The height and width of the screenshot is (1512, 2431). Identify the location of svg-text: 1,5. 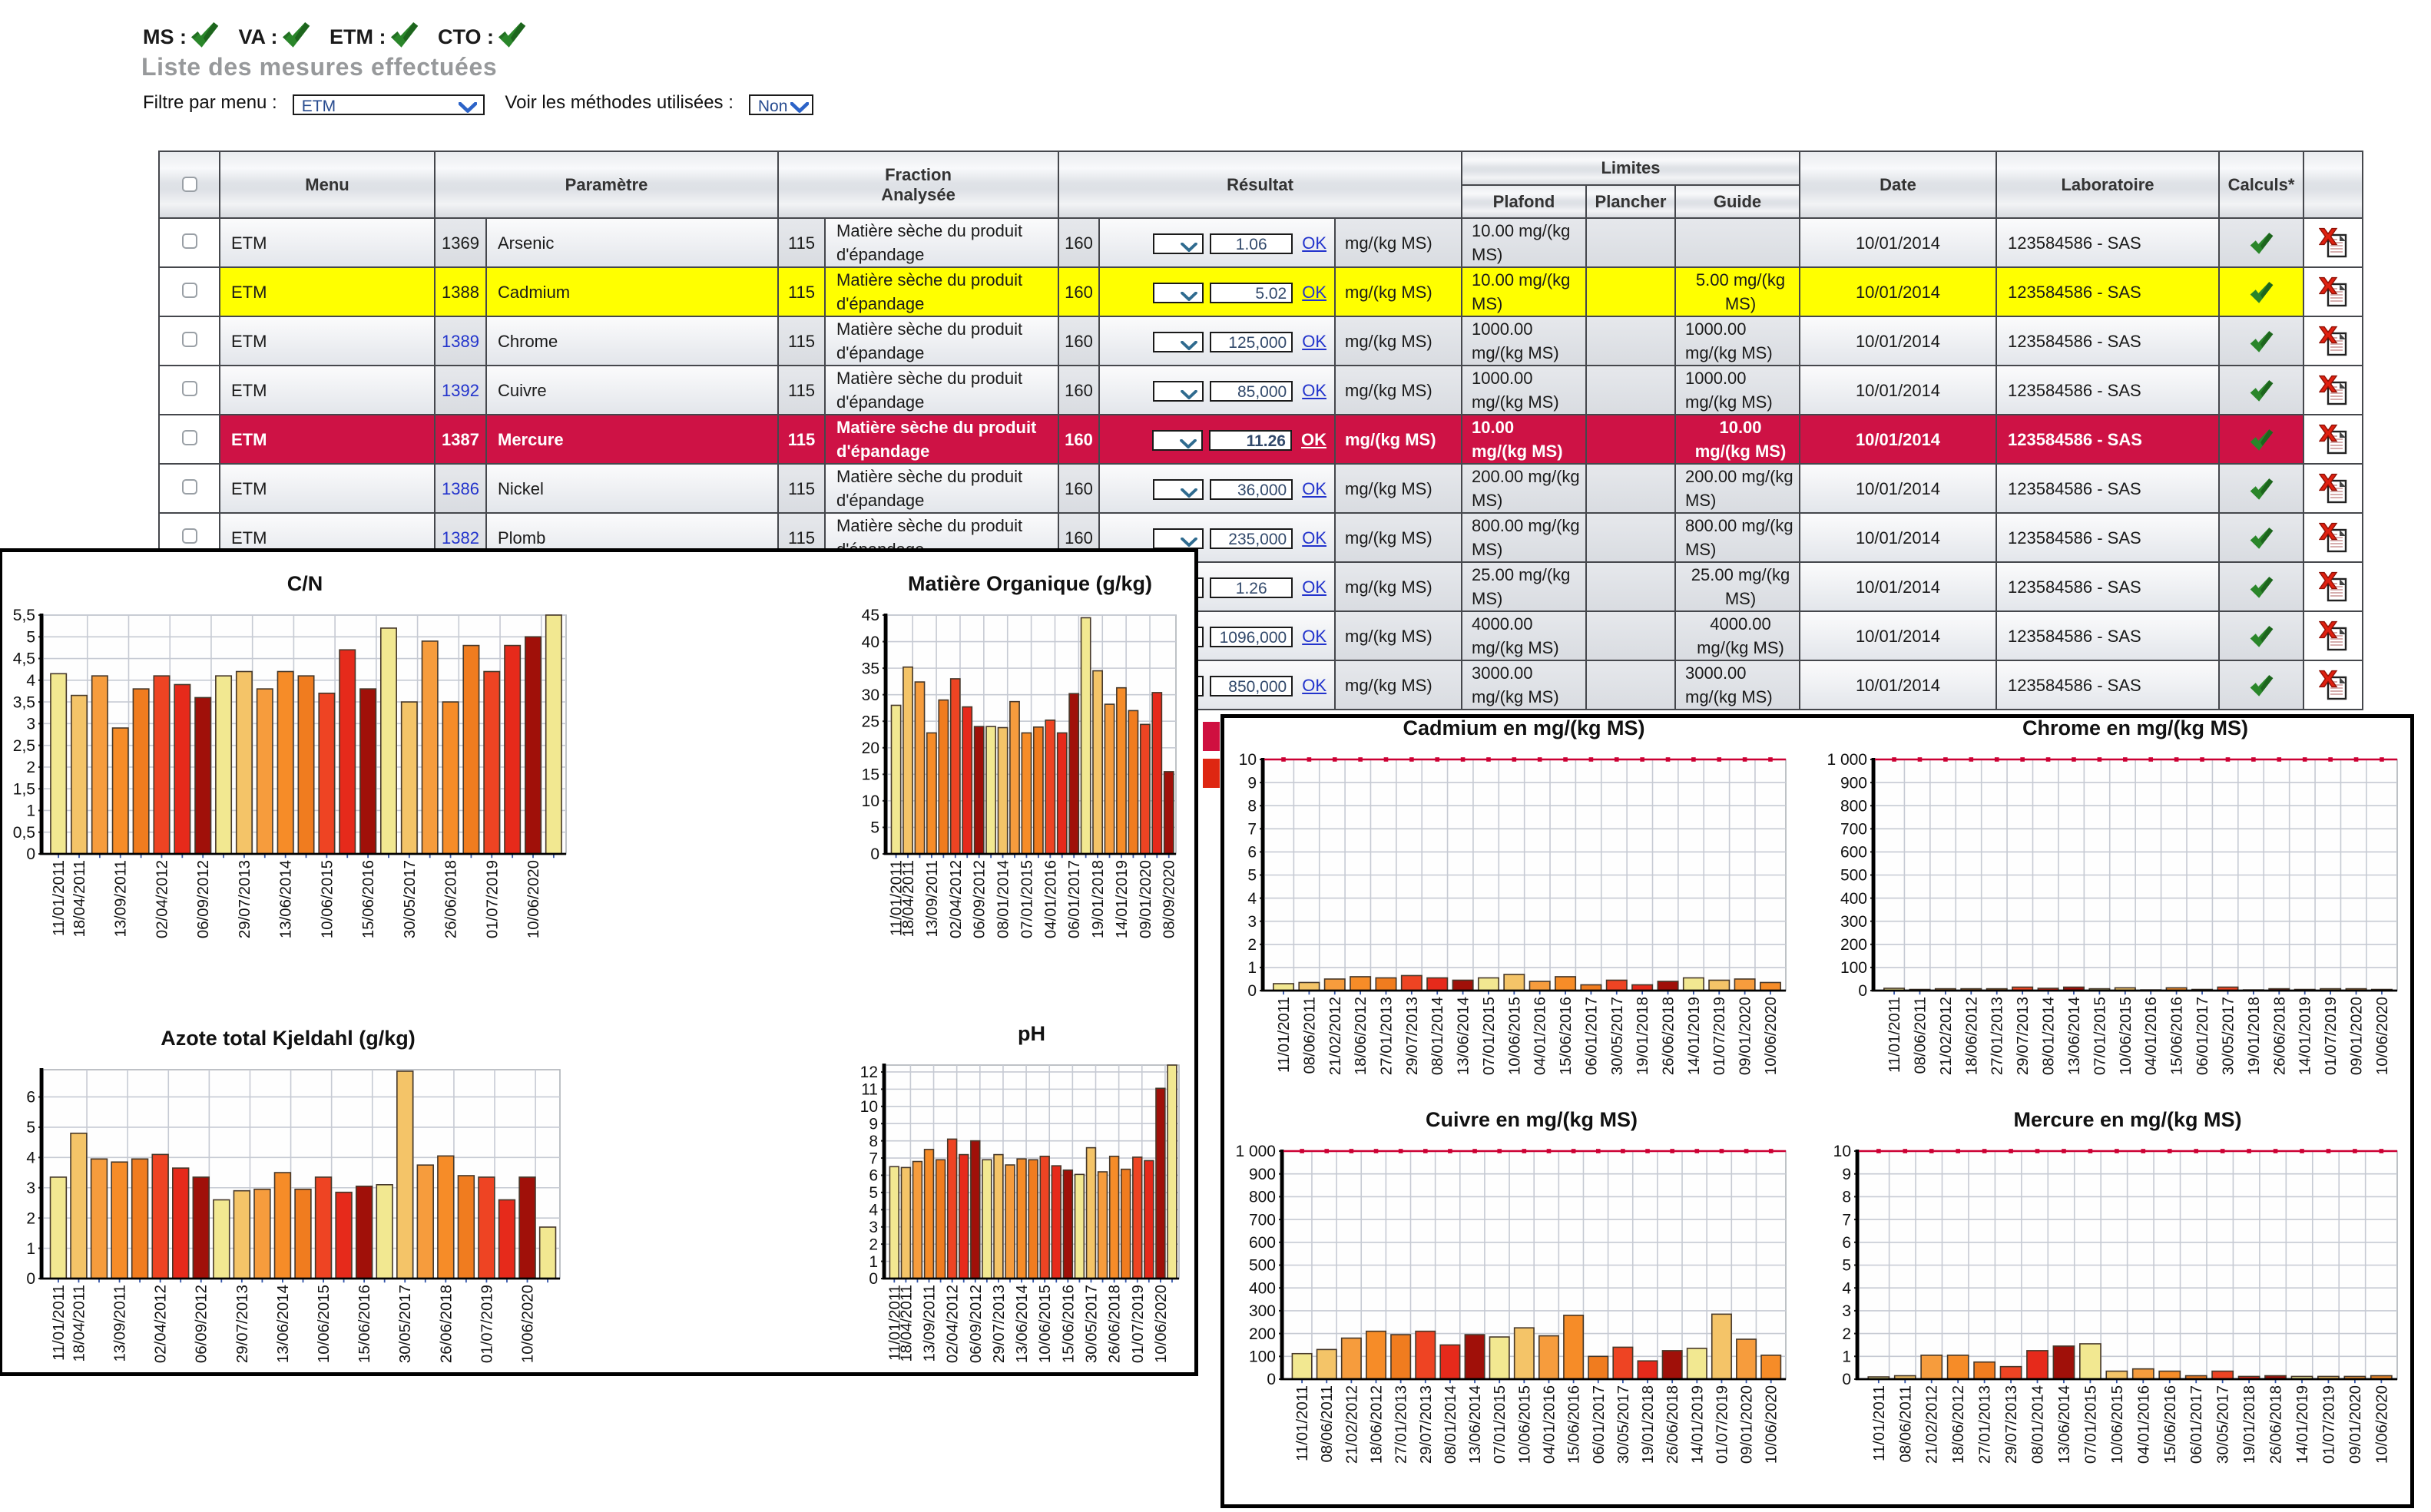
(24, 789).